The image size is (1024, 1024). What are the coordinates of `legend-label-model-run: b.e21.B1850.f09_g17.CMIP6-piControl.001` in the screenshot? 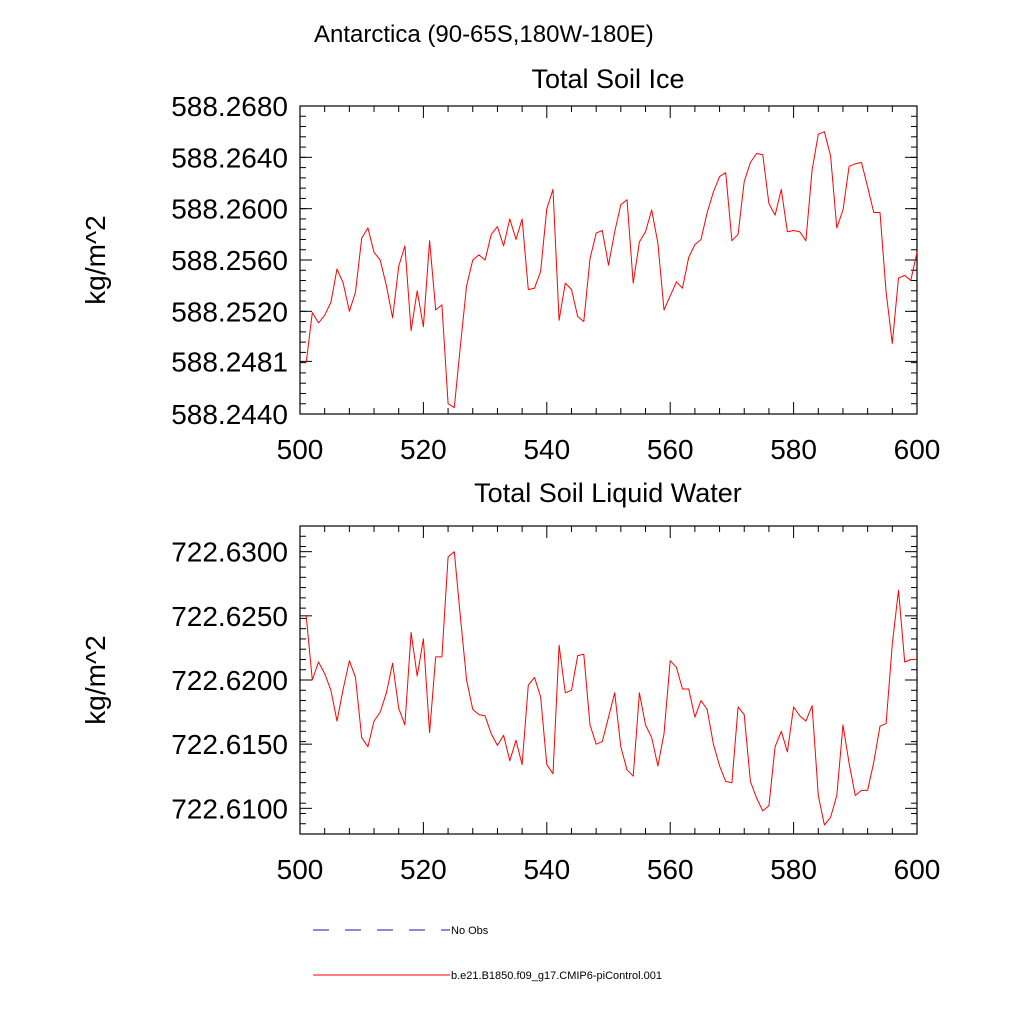 It's located at (556, 976).